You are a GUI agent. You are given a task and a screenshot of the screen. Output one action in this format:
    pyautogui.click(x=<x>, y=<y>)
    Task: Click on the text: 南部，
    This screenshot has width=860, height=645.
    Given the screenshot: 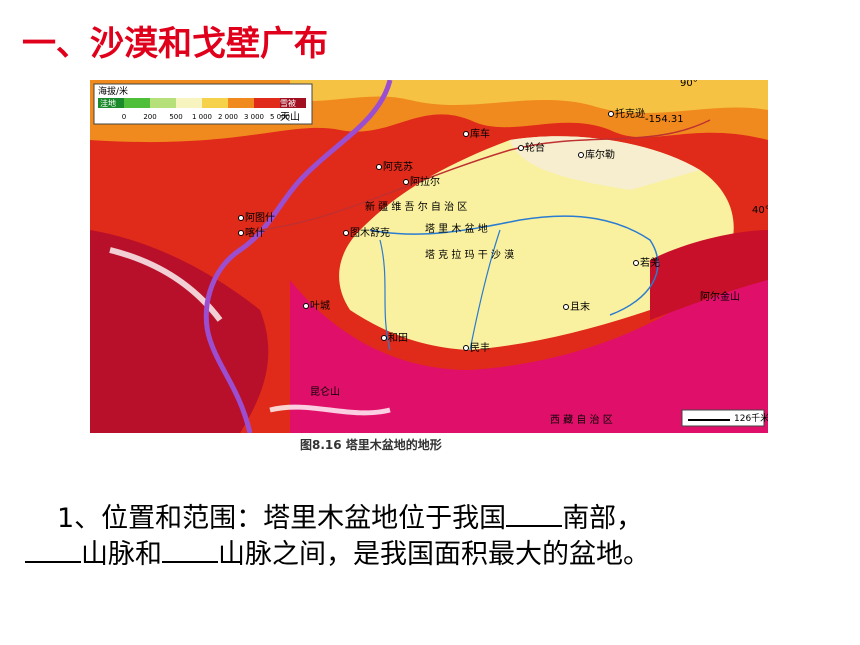 What is the action you would take?
    pyautogui.click(x=603, y=518)
    